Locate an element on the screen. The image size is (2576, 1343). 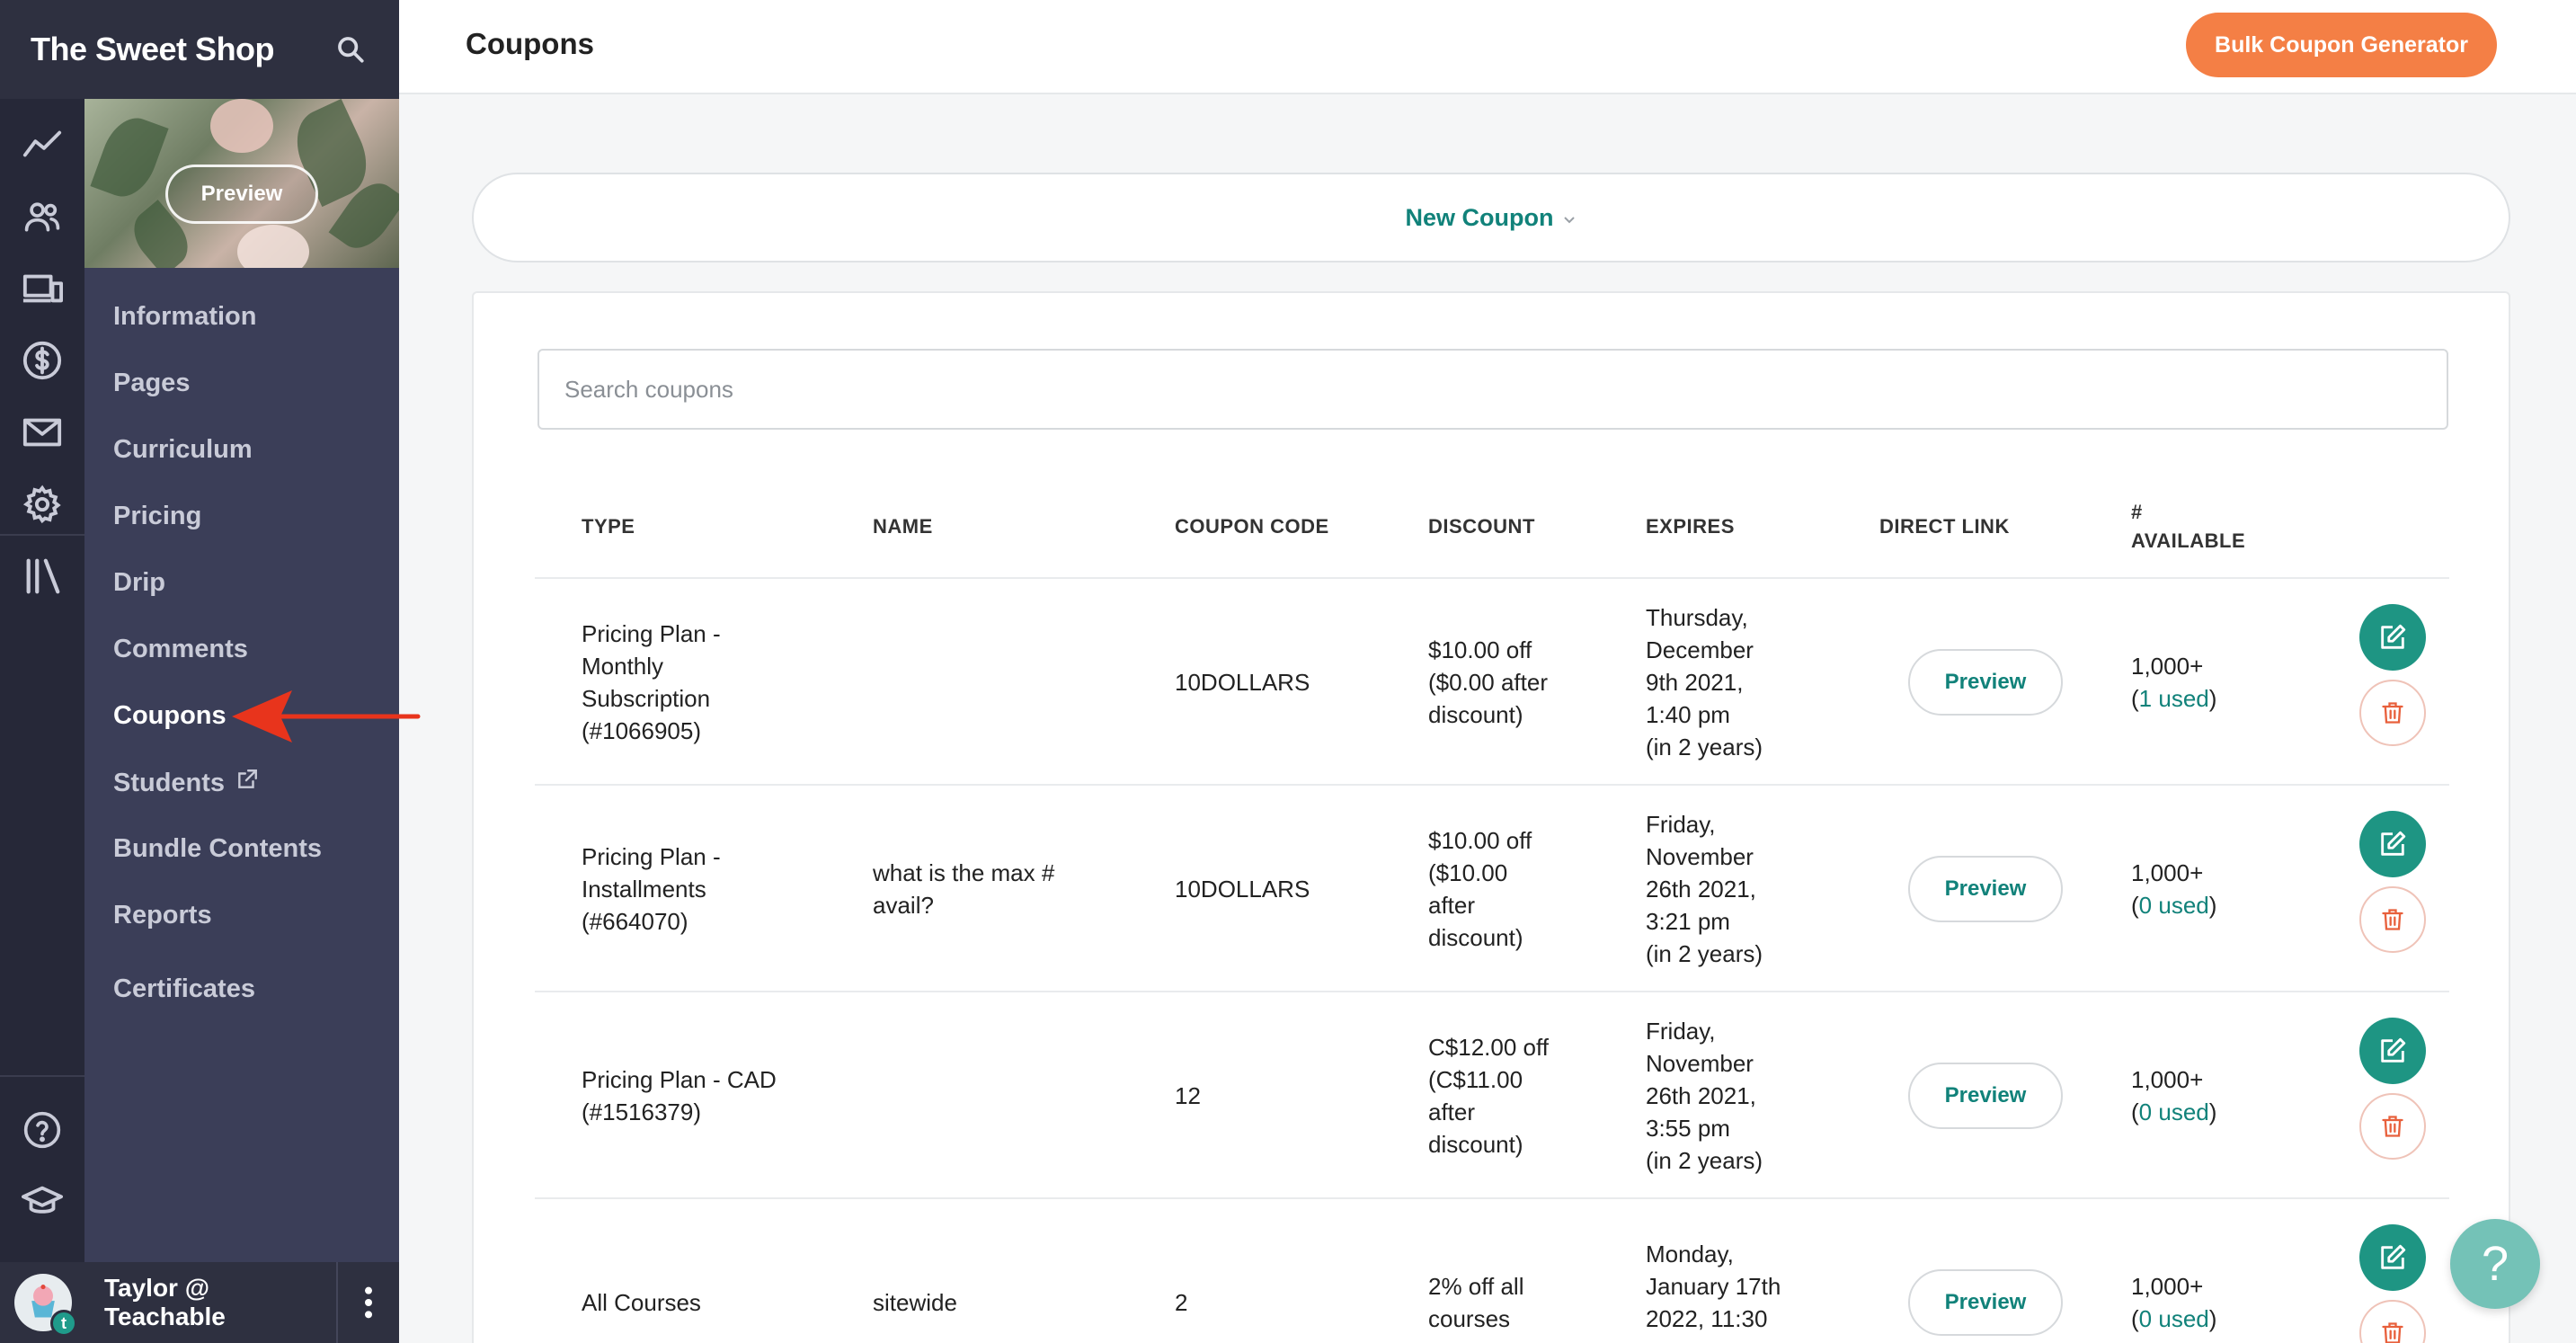
analytics-icon is located at coordinates (42, 144).